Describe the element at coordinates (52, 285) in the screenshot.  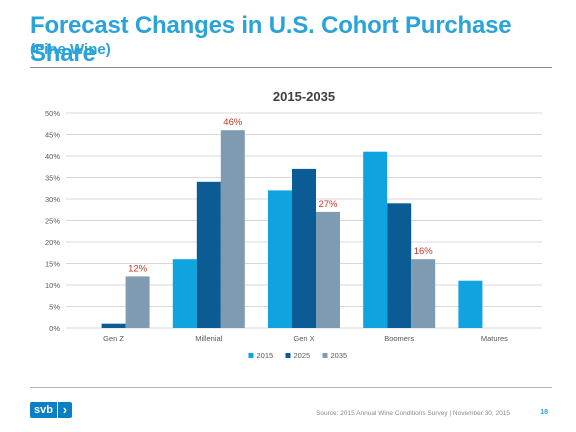
I see `y-tick-label: 10%` at that location.